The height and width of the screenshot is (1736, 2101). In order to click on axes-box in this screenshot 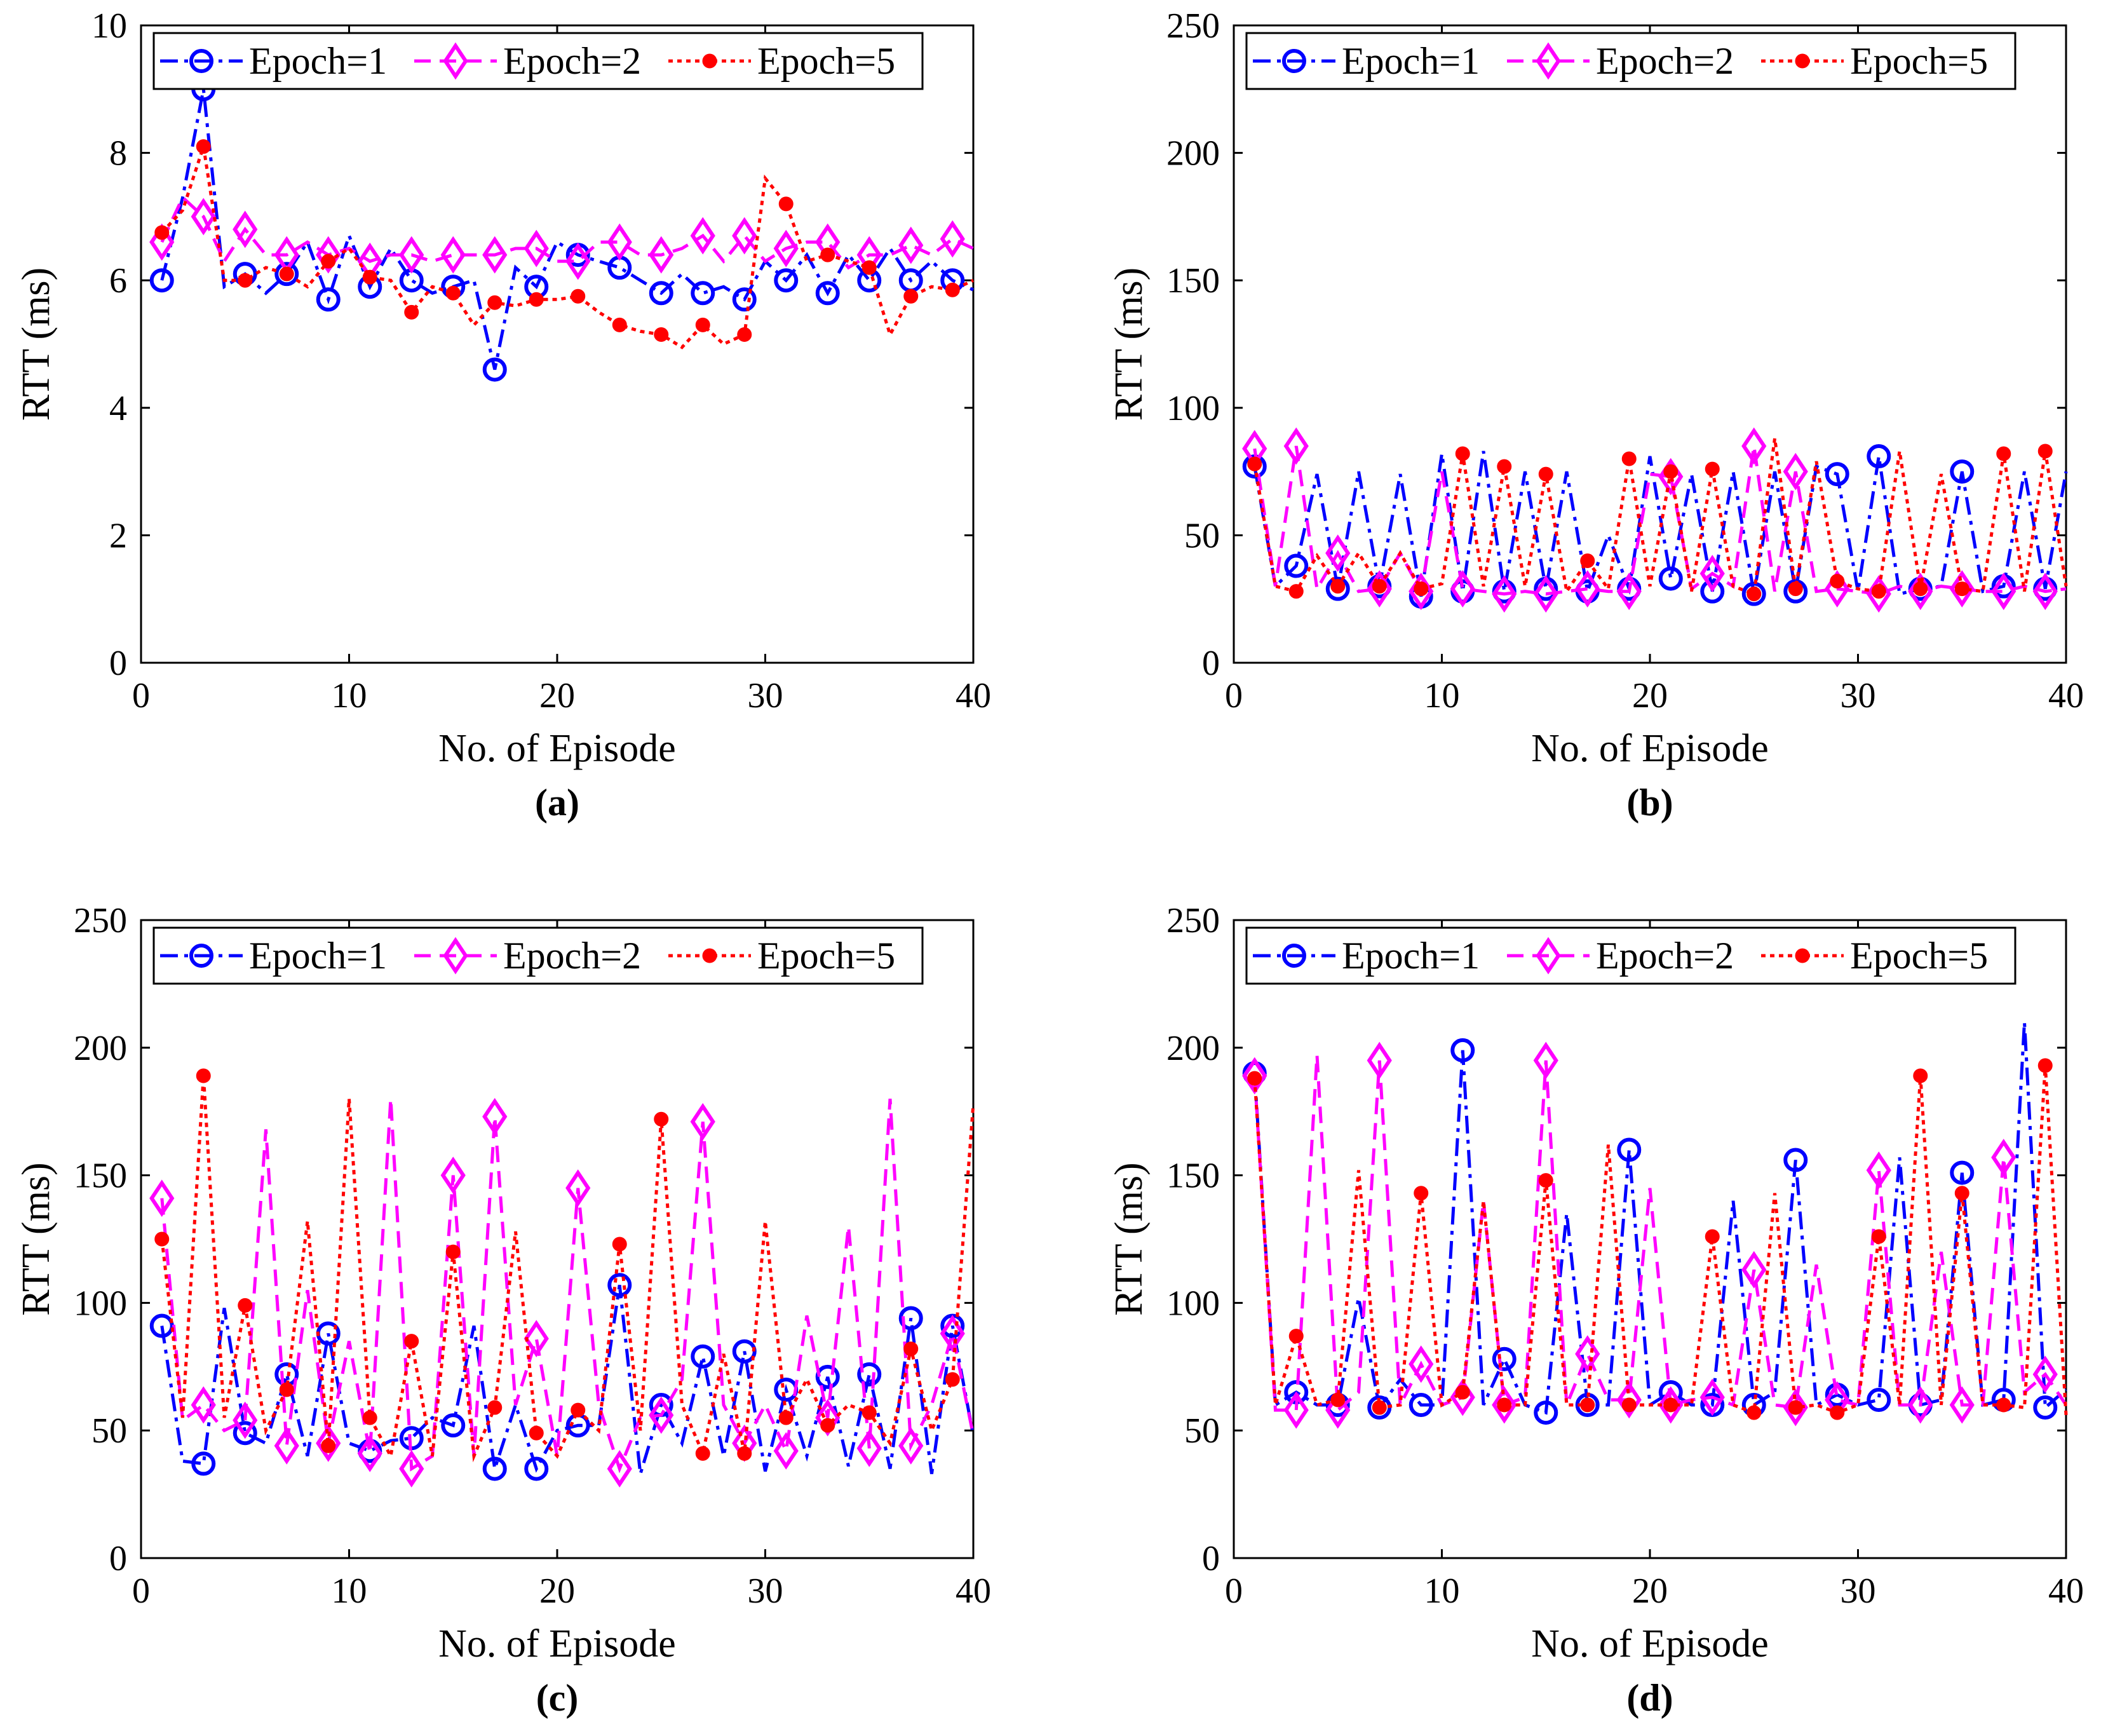, I will do `click(1650, 1239)`.